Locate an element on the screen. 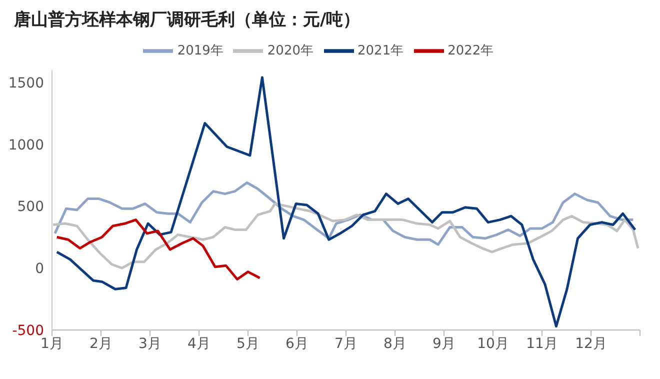  legend-label: 2019年 is located at coordinates (200, 51).